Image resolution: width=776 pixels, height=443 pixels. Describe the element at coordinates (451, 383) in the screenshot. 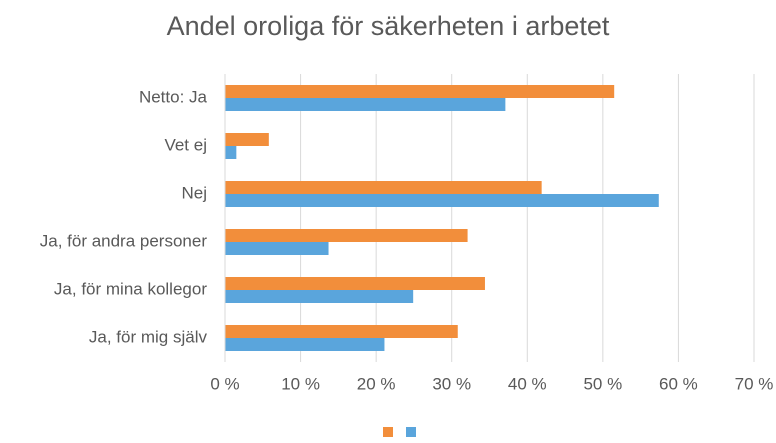

I see `x-tick-label: 30 %` at that location.